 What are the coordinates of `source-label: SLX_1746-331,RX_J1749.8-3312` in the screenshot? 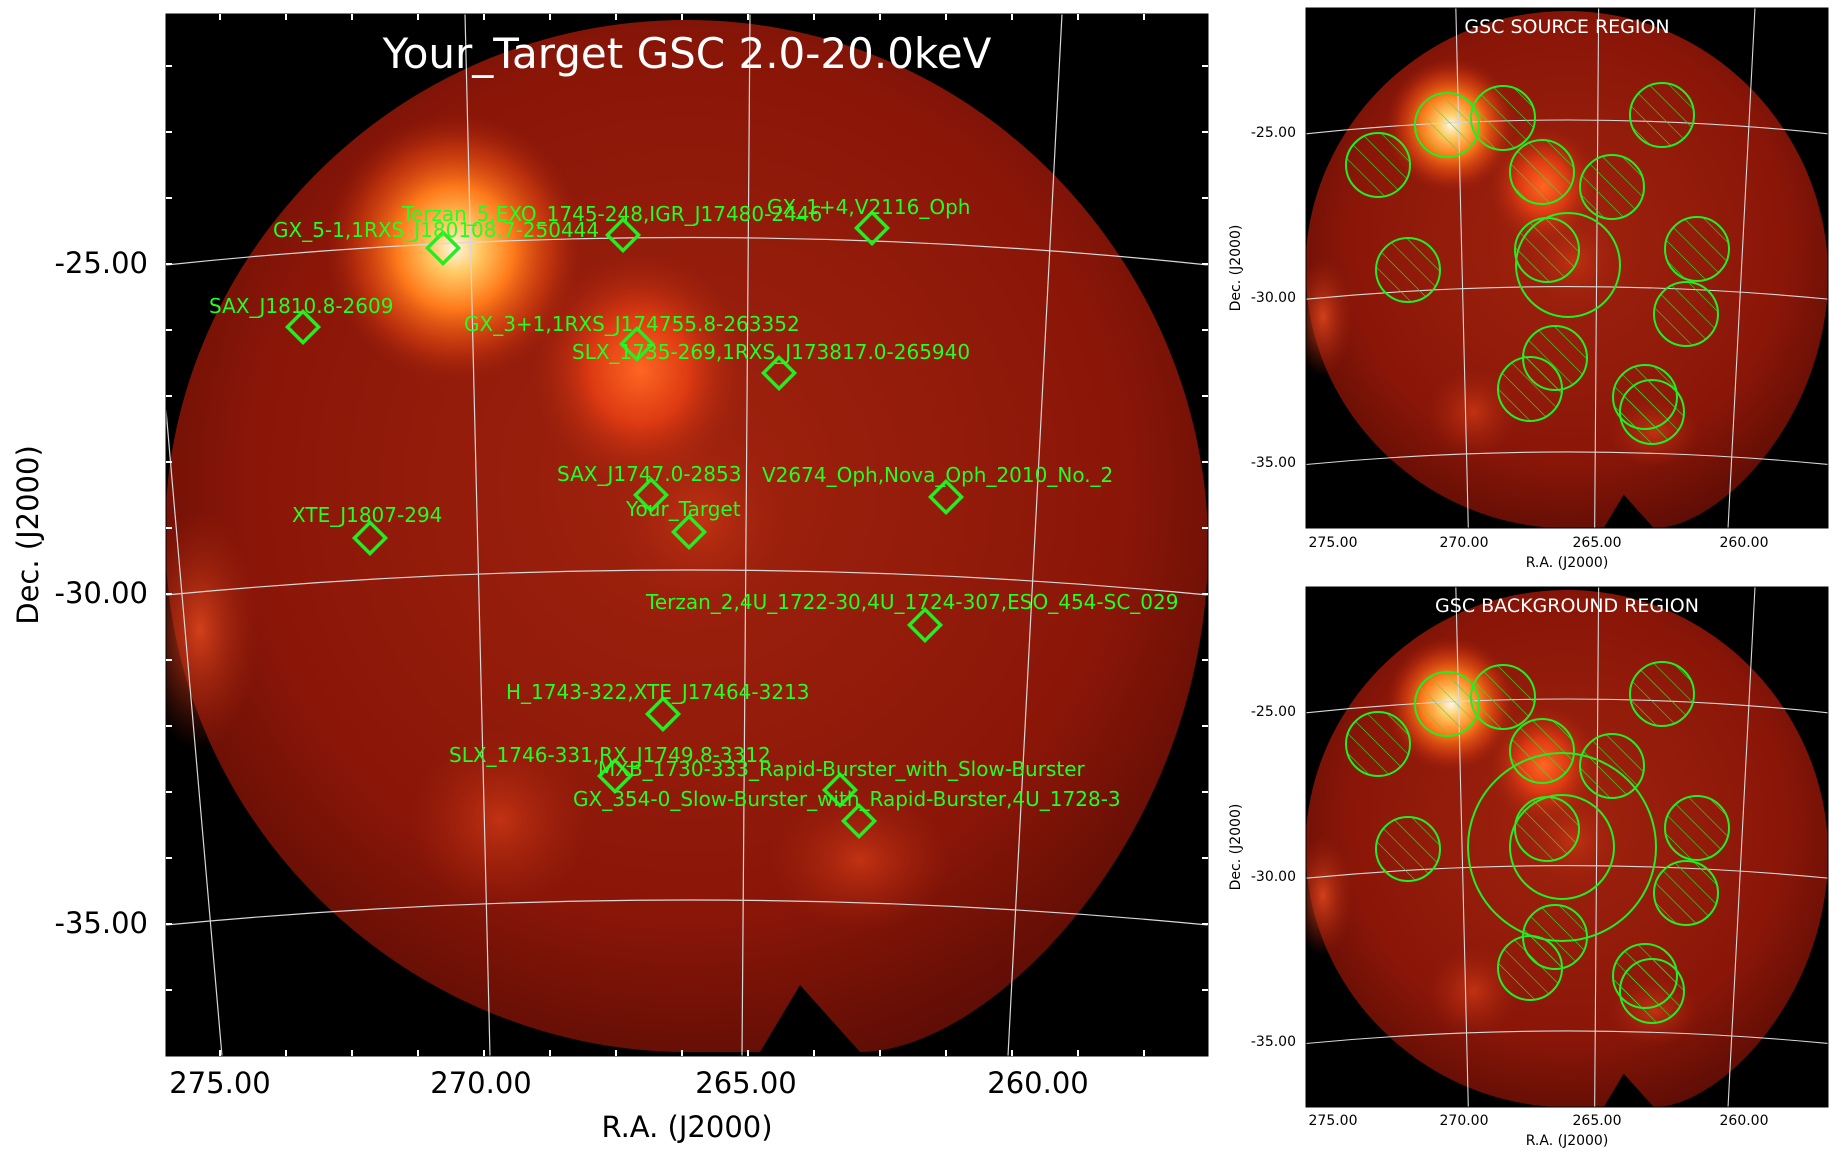 It's located at (610, 755).